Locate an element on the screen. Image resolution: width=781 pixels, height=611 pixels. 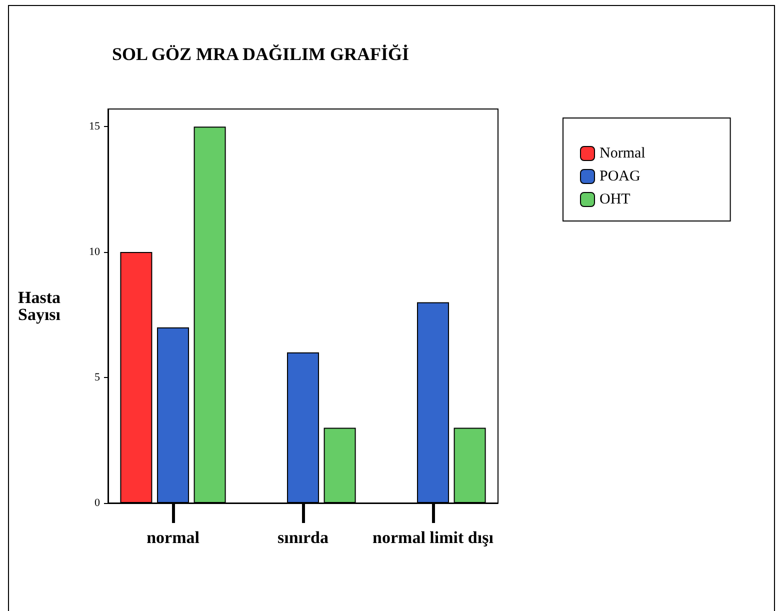
y-tick-label: 5 is located at coordinates (97, 378).